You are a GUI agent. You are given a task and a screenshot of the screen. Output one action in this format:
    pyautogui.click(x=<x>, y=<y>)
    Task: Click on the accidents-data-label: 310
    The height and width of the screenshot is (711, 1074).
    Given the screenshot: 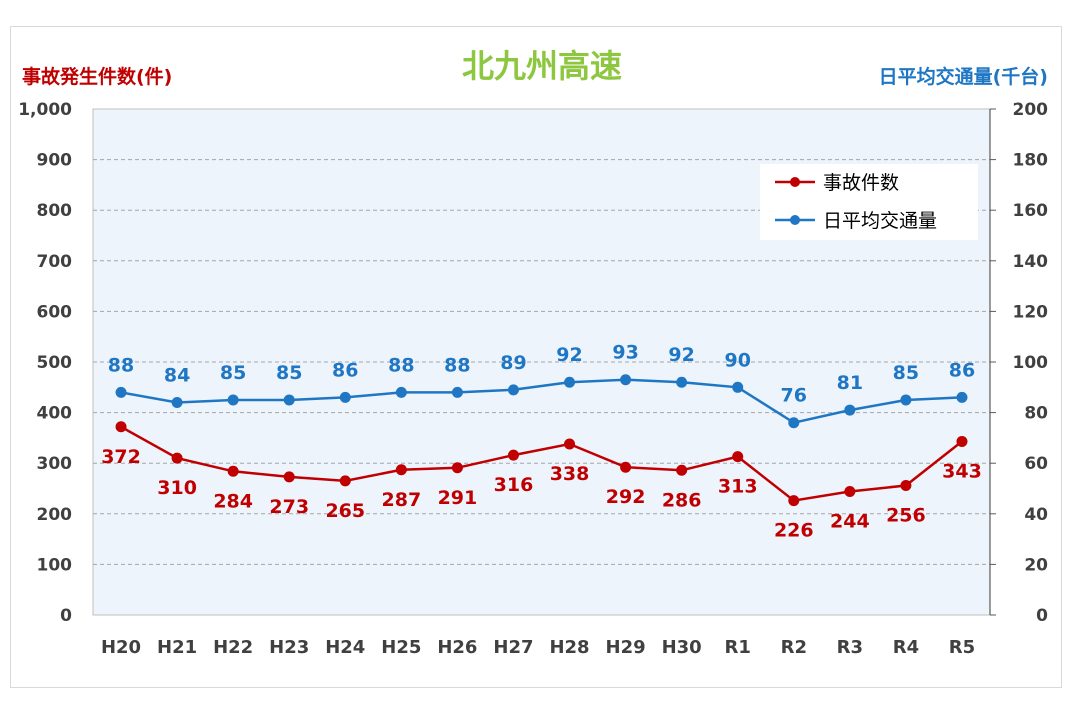 What is the action you would take?
    pyautogui.click(x=177, y=488)
    